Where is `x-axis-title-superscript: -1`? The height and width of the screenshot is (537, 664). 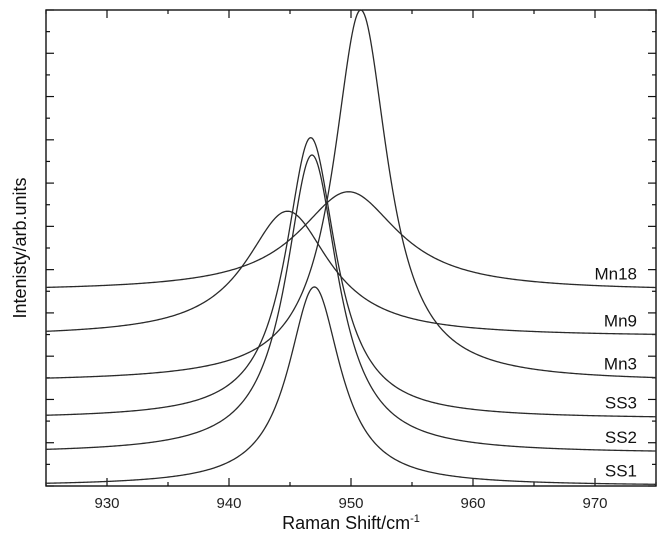 x-axis-title-superscript: -1 is located at coordinates (415, 519).